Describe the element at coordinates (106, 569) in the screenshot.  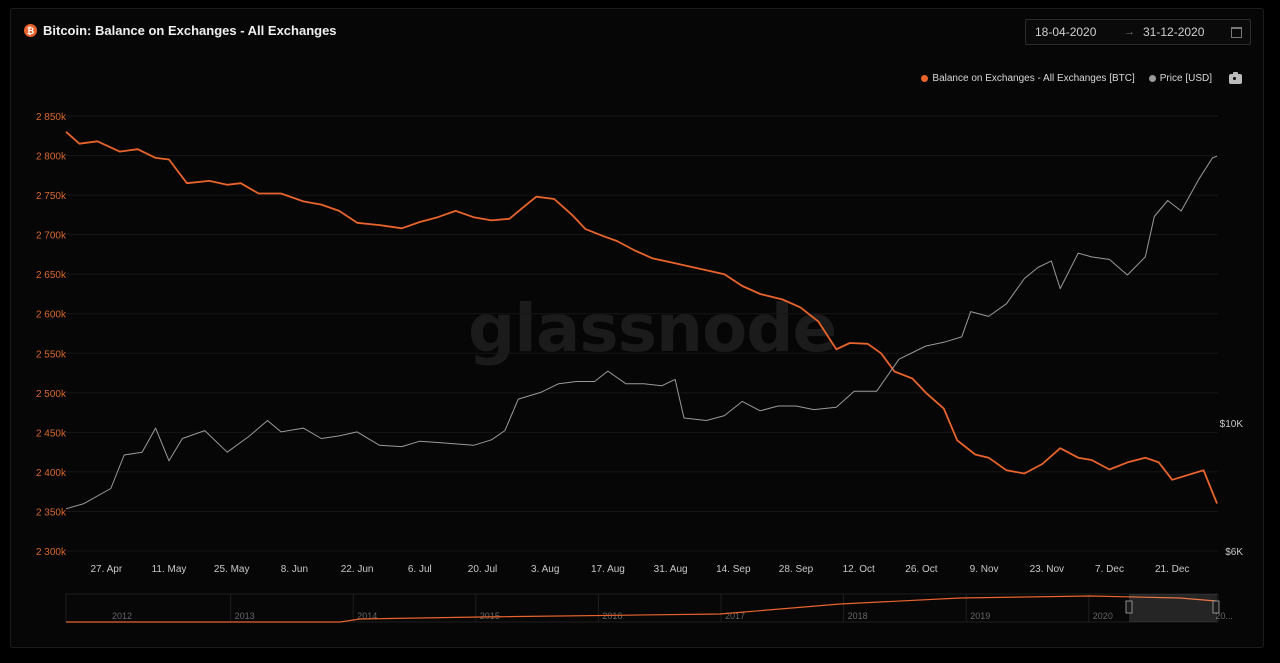
I see `x-axis-tick-label: 27. Apr` at that location.